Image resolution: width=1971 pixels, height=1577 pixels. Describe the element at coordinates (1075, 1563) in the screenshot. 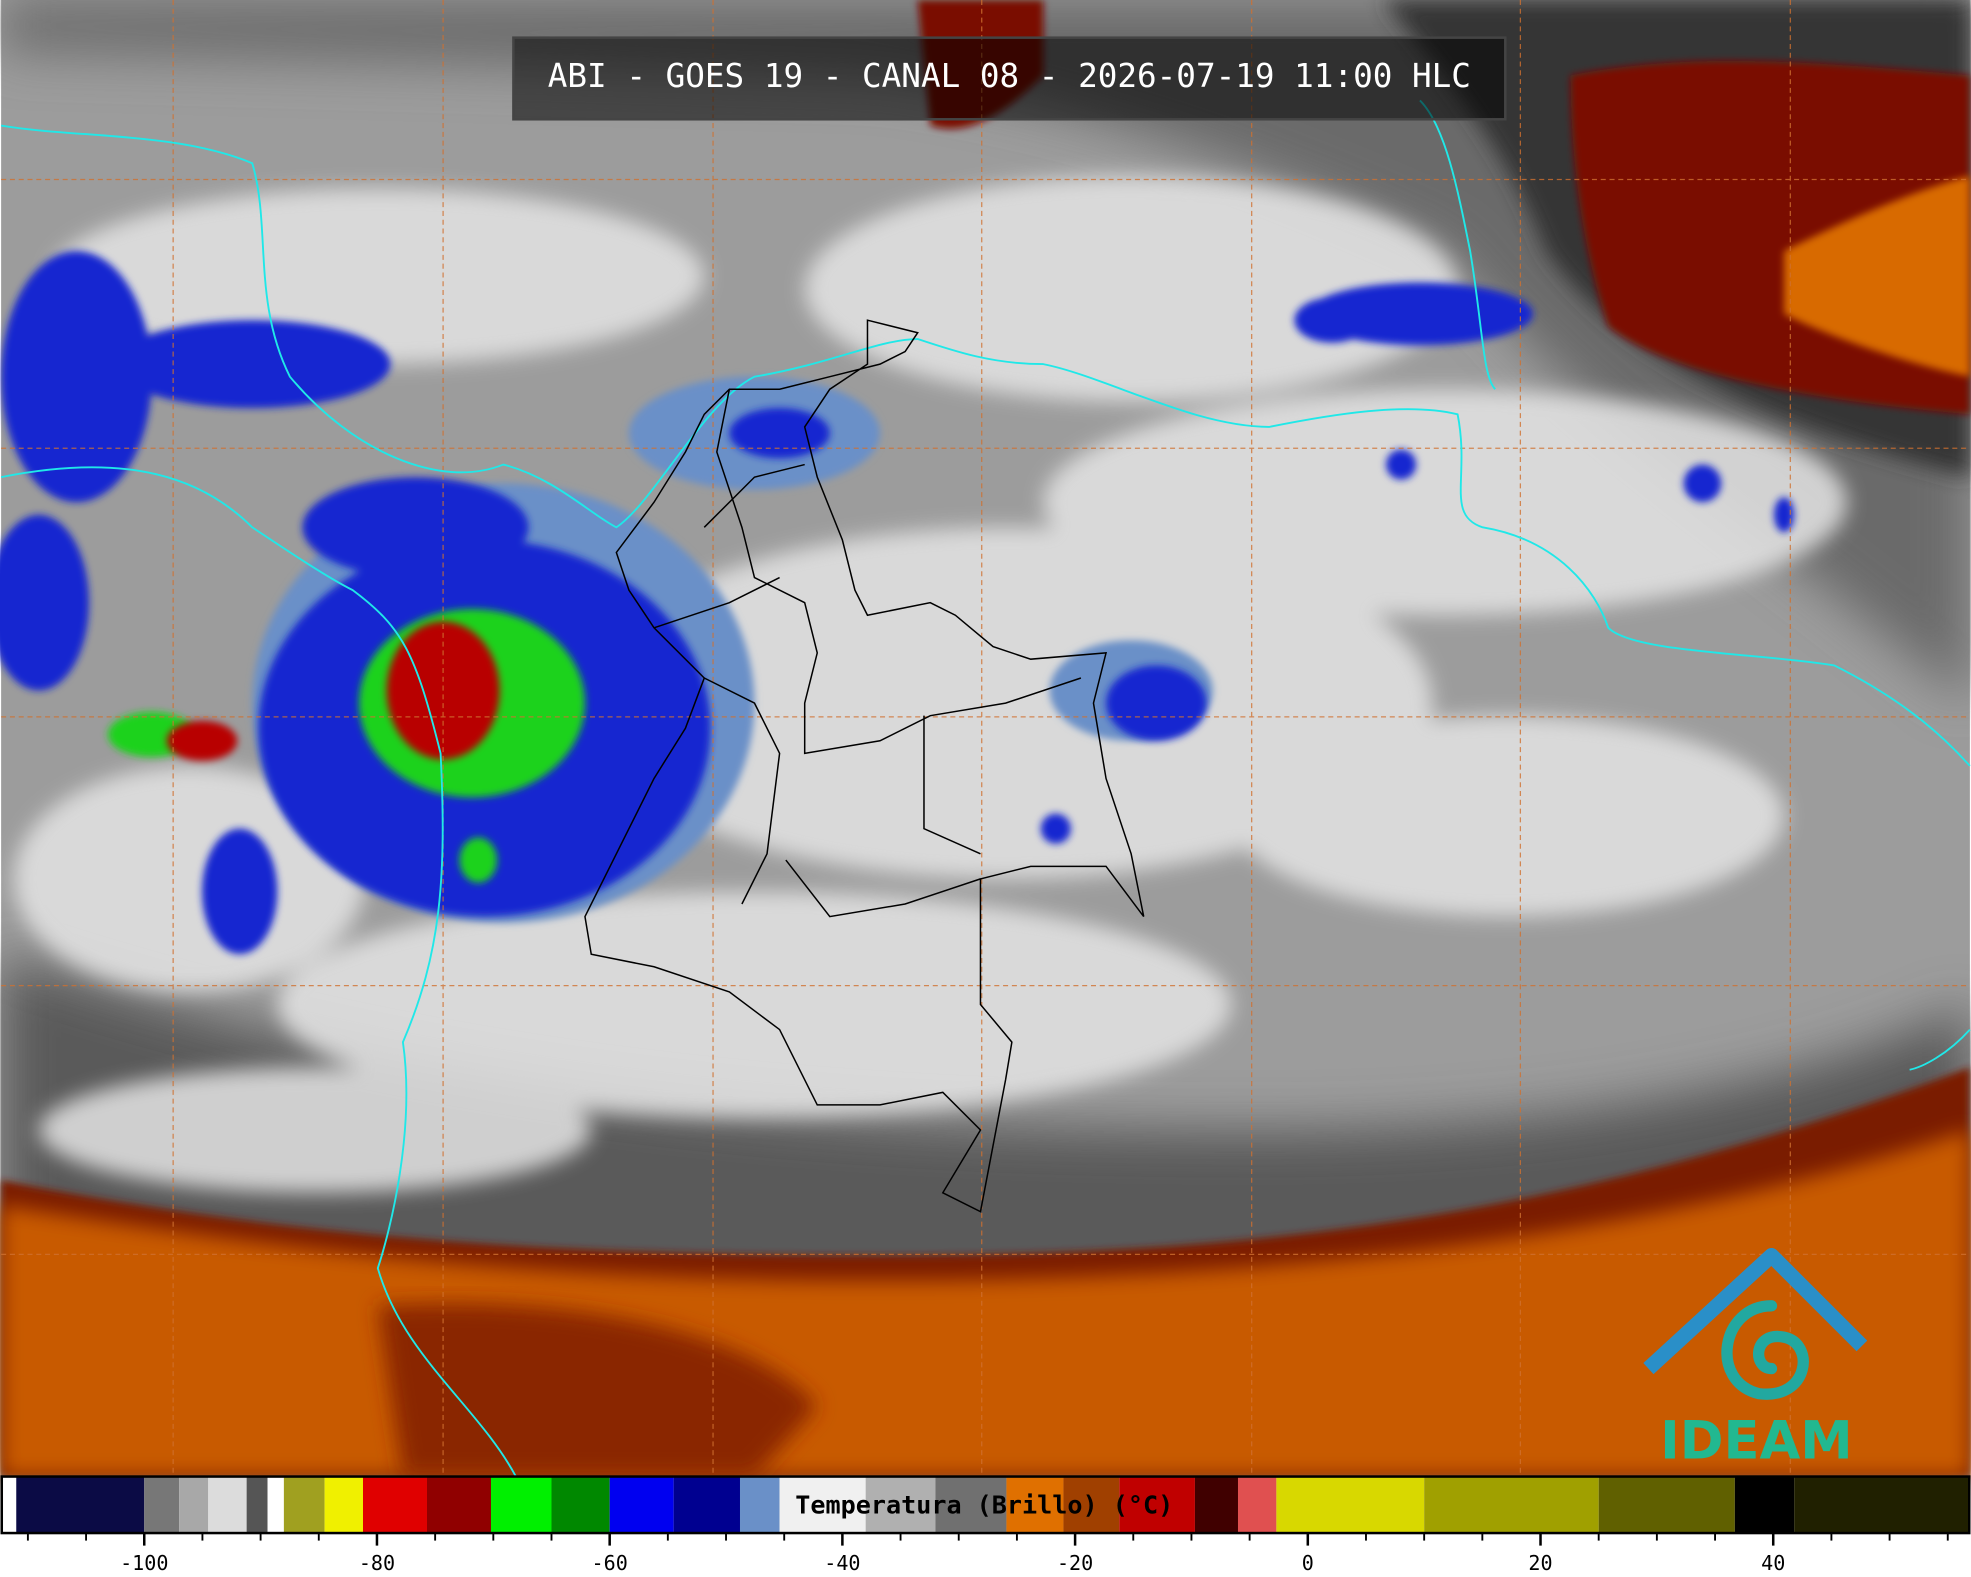

I see `tick-label: -20` at that location.